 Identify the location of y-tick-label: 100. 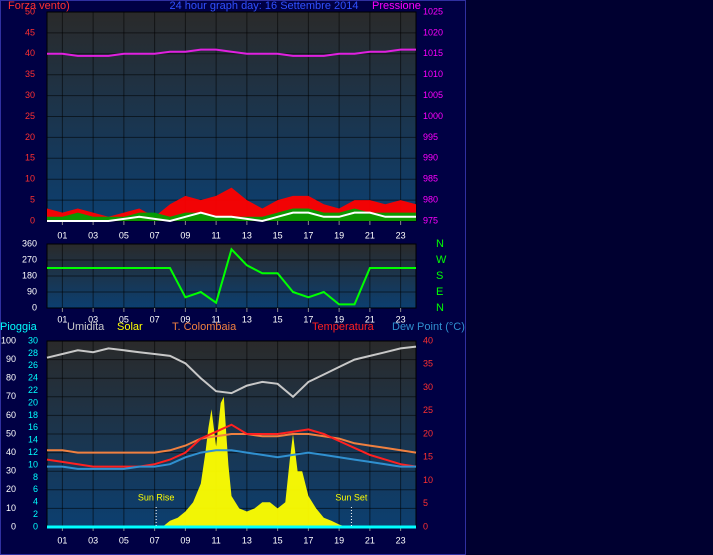
(8, 340).